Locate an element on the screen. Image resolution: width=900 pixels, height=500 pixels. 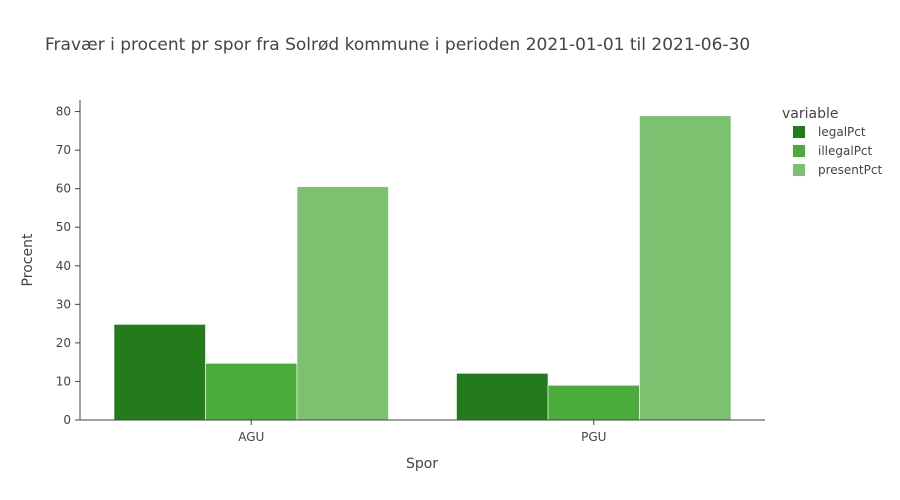
y-tick-label: 60 is located at coordinates (63, 189).